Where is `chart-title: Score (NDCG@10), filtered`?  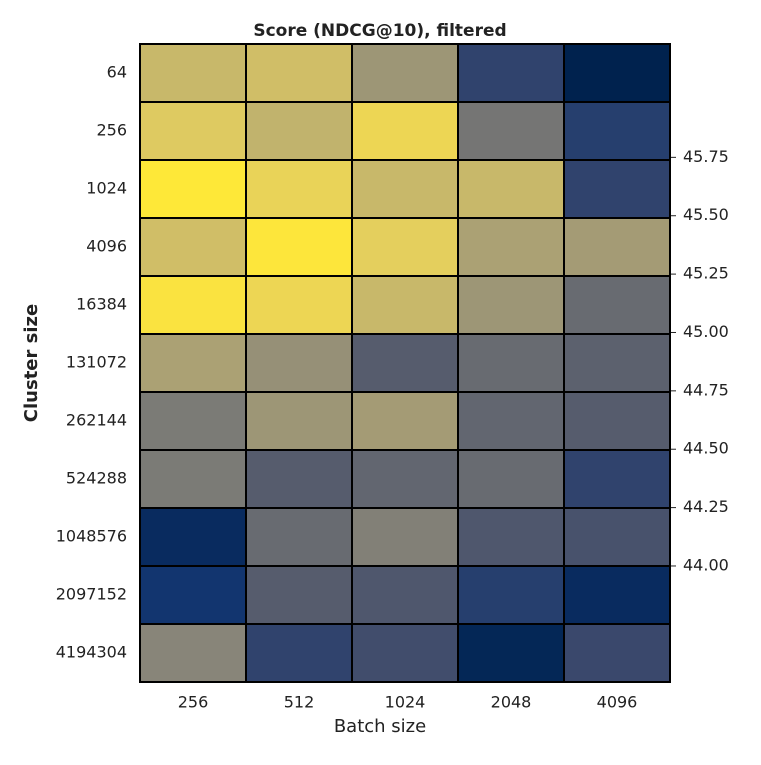 chart-title: Score (NDCG@10), filtered is located at coordinates (379, 31).